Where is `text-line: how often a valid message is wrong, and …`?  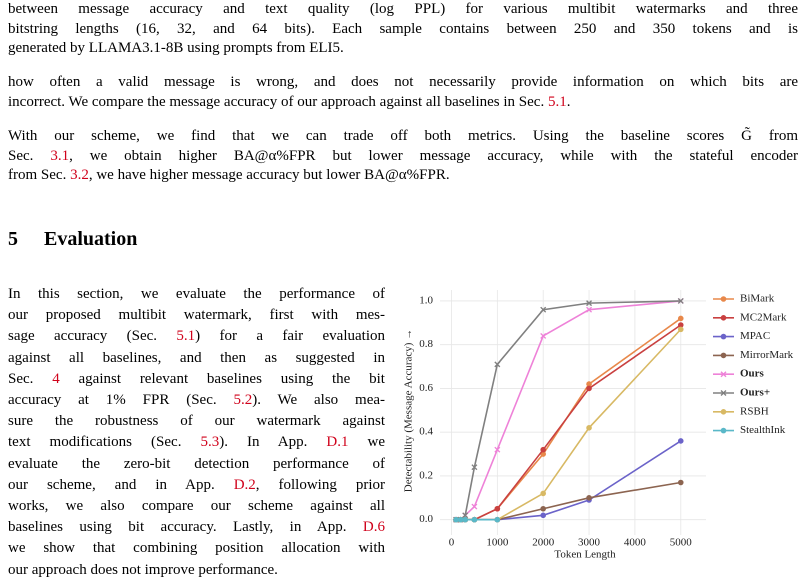 text-line: how often a valid message is wrong, and … is located at coordinates (403, 82).